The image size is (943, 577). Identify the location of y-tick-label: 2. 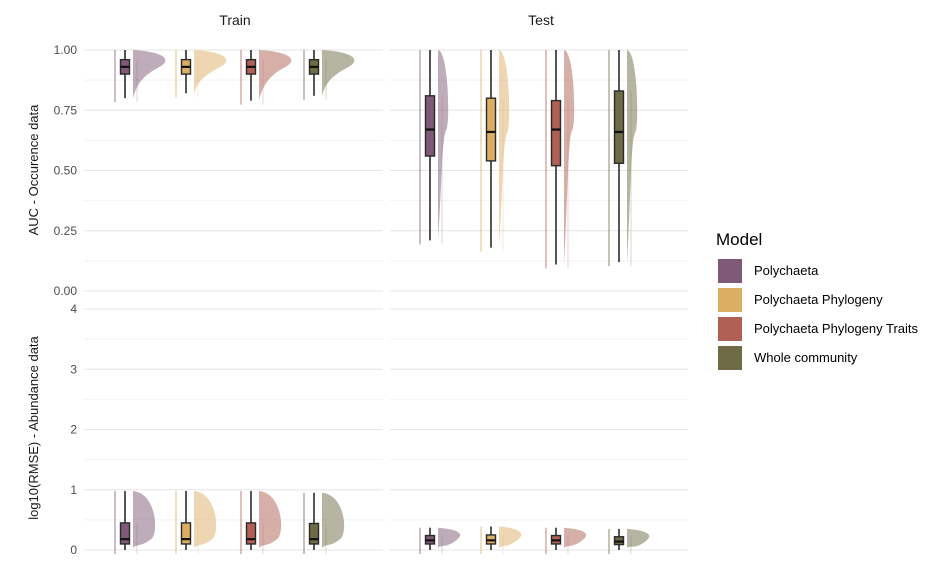
(73, 430).